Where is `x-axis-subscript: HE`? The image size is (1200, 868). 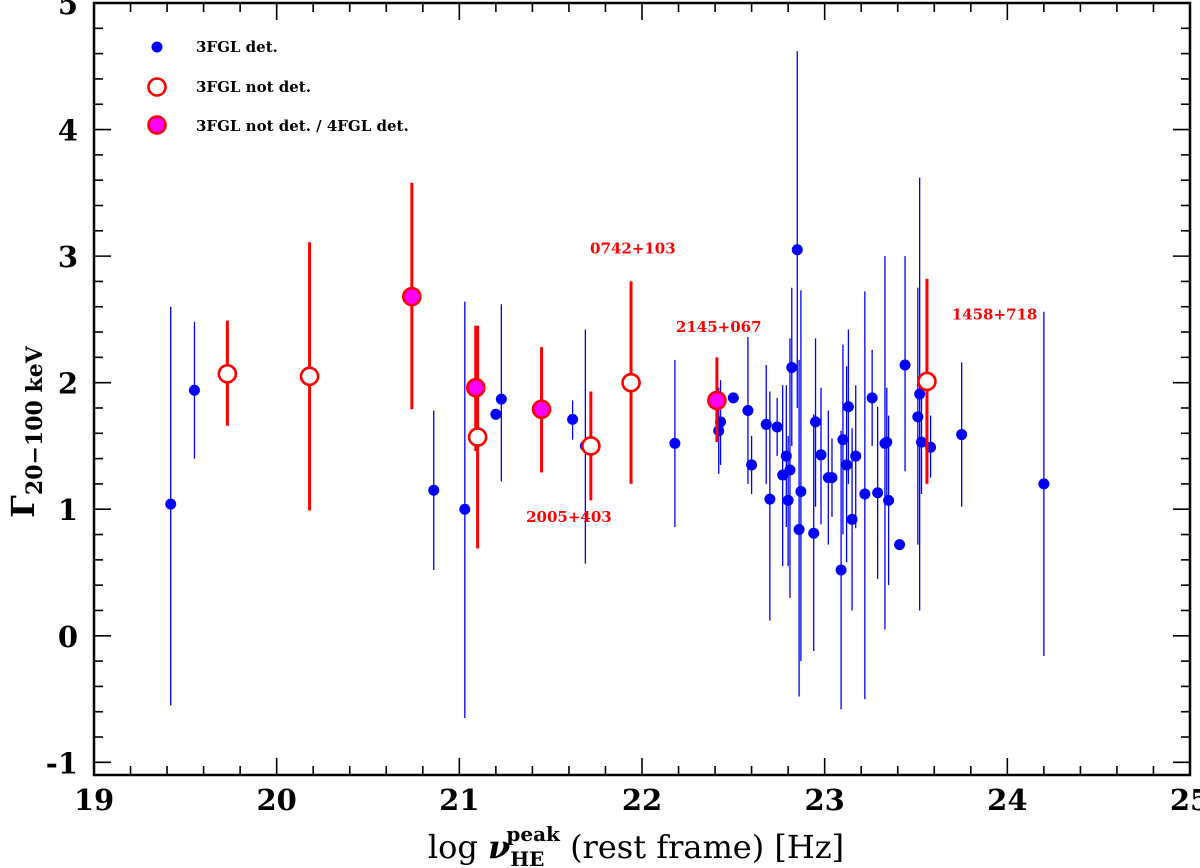 x-axis-subscript: HE is located at coordinates (527, 857).